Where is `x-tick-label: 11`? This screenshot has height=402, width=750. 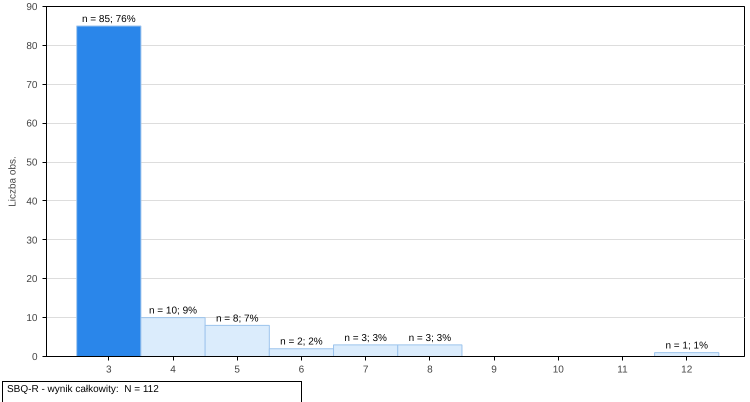
x-tick-label: 11 is located at coordinates (622, 370).